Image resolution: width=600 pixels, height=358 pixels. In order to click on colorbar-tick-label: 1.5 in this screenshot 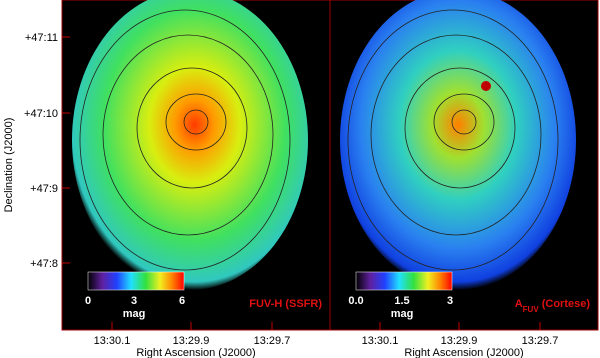, I will do `click(401, 301)`.